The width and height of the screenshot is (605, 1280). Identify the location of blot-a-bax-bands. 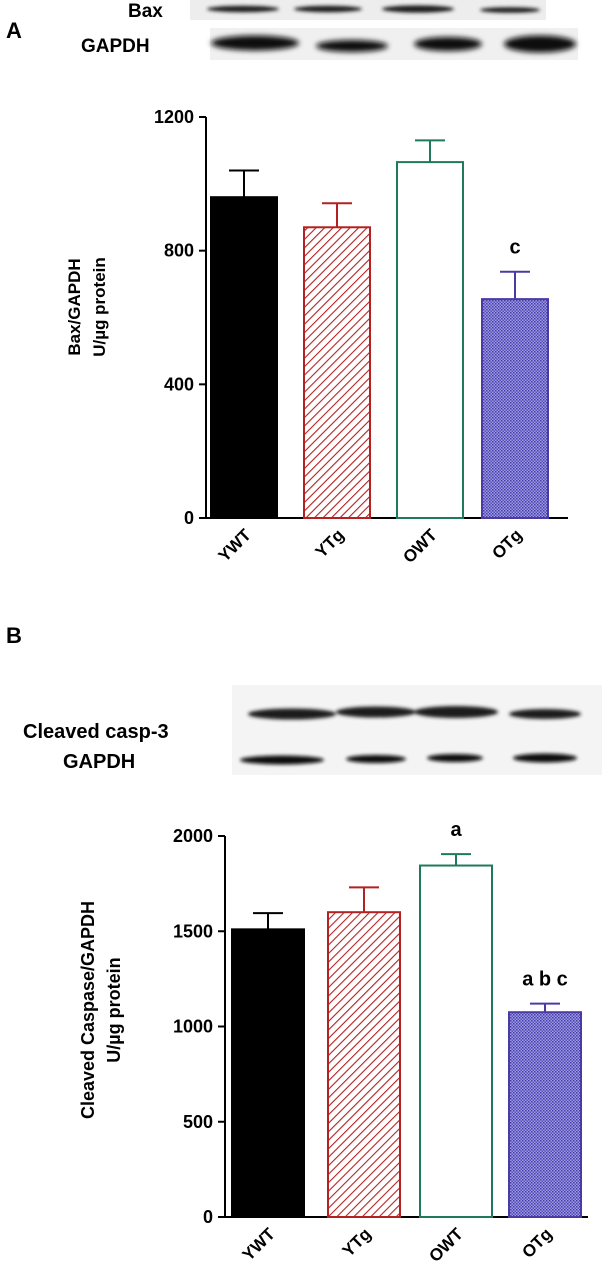
(373, 9).